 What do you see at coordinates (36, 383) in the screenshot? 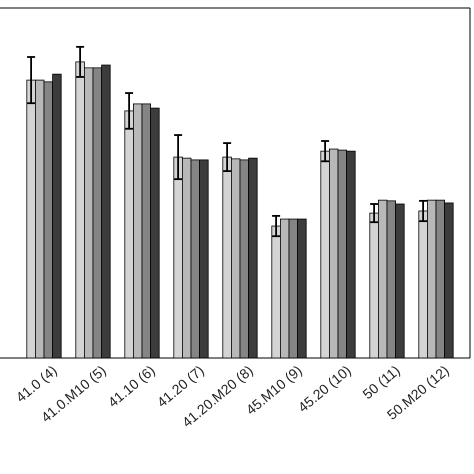
I see `x-tick-label: 41.0 (4)` at bounding box center [36, 383].